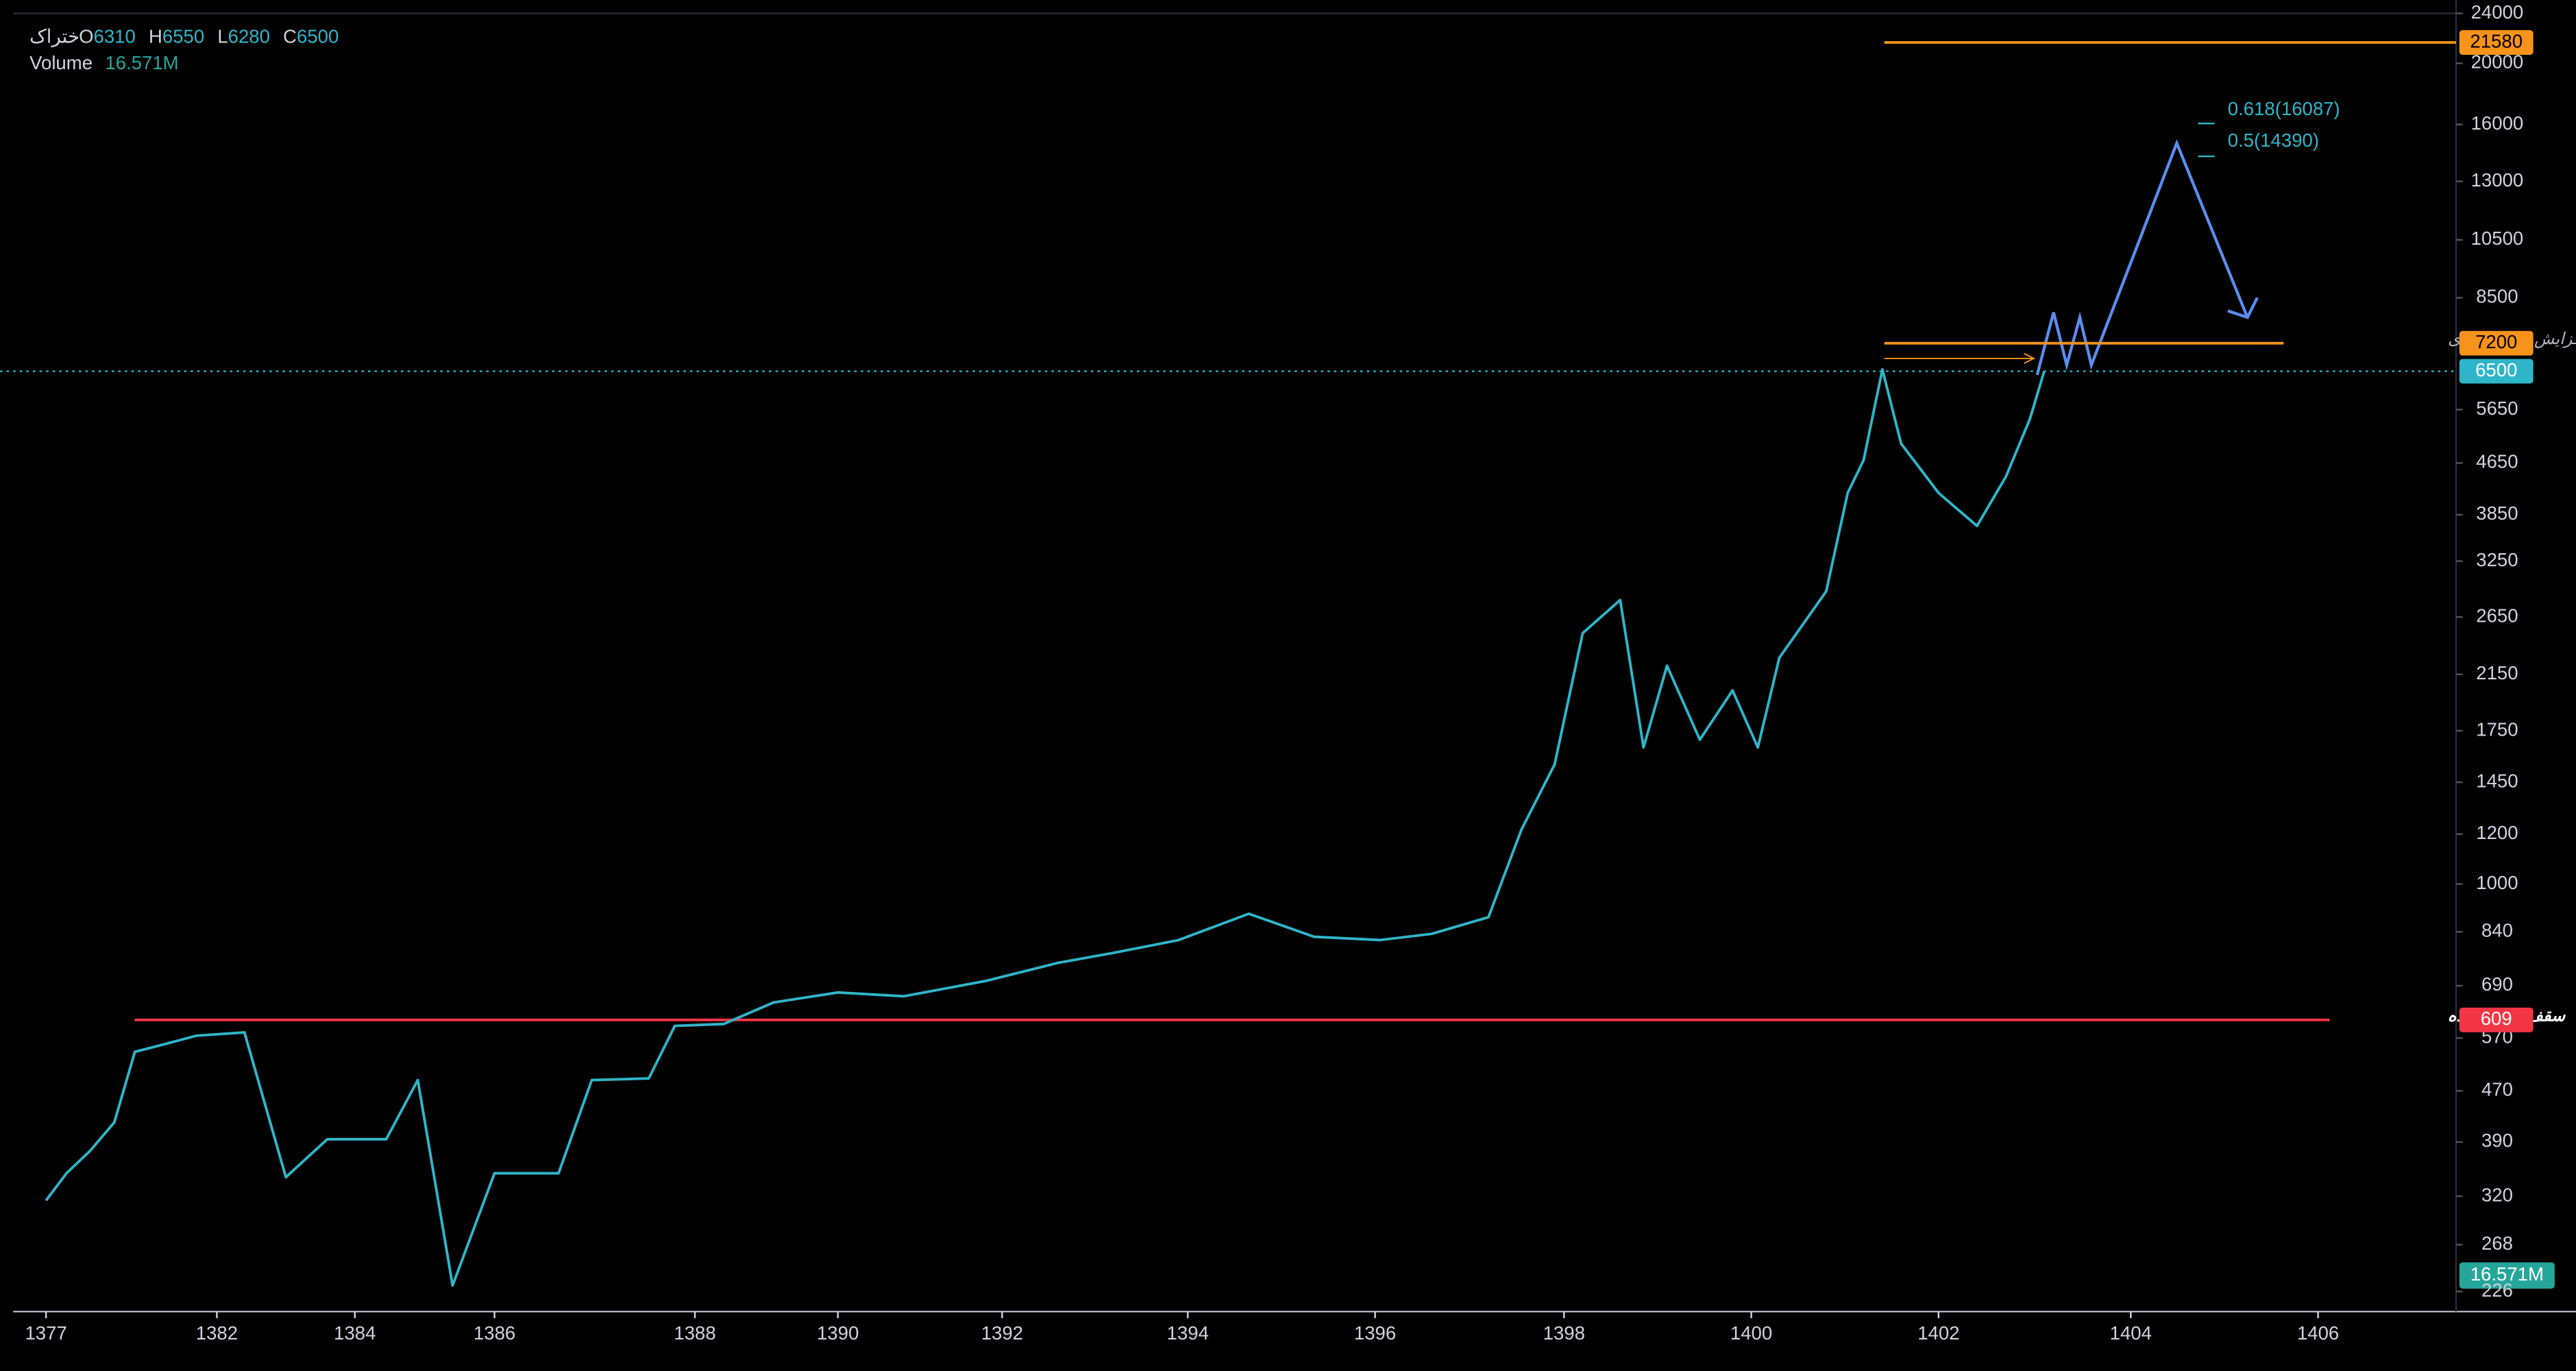 The width and height of the screenshot is (2576, 1371). Describe the element at coordinates (2497, 673) in the screenshot. I see `y-tick-label: 2150` at that location.